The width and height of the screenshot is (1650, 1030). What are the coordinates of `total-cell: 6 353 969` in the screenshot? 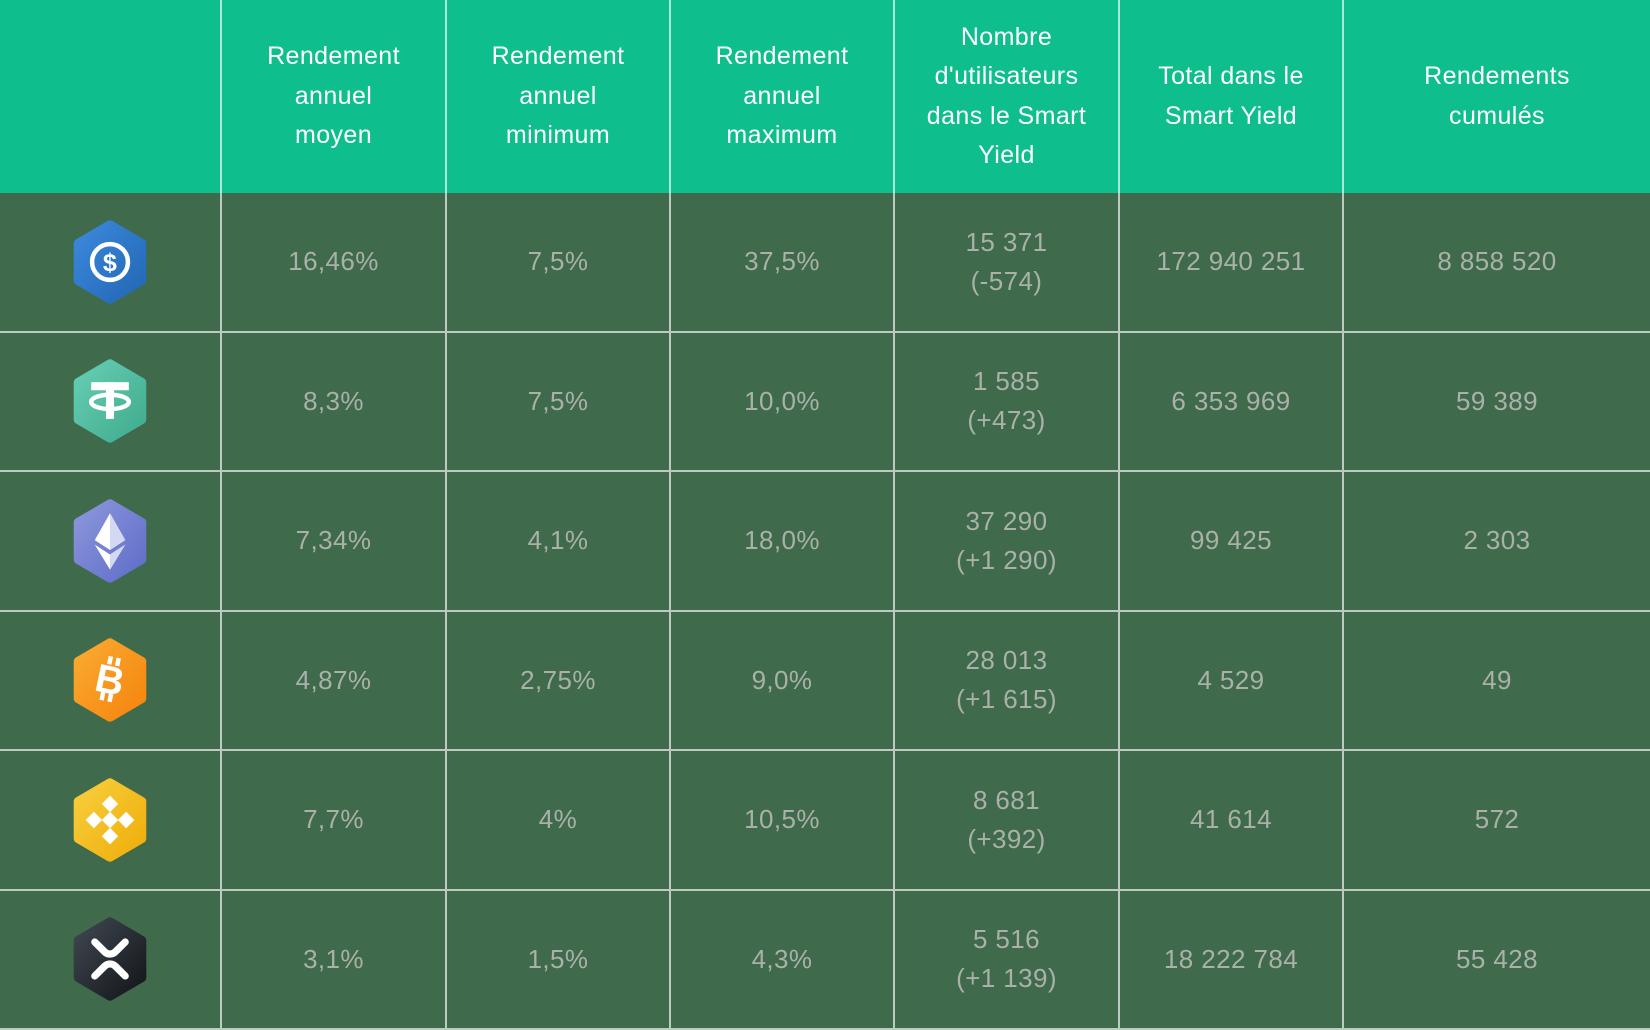 It's located at (1232, 402).